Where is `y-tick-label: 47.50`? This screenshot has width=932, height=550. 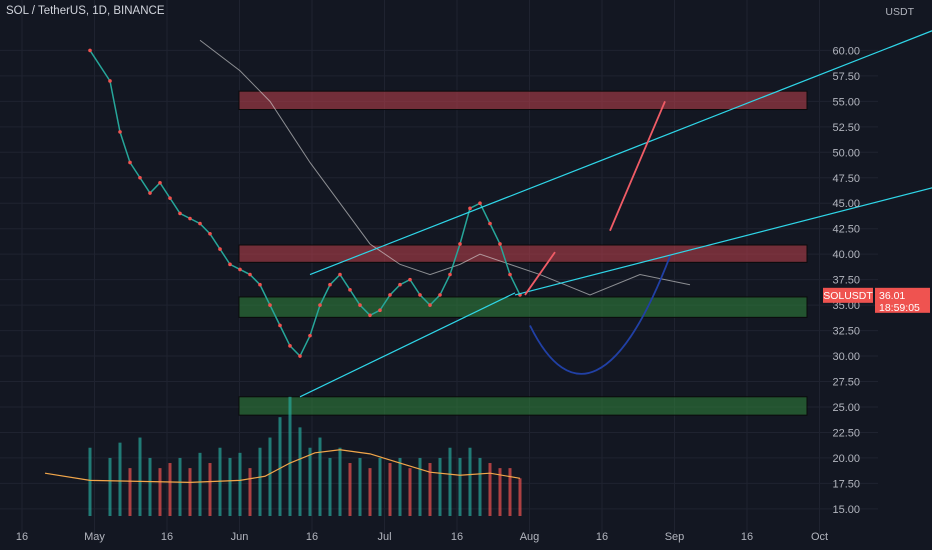 y-tick-label: 47.50 is located at coordinates (846, 179).